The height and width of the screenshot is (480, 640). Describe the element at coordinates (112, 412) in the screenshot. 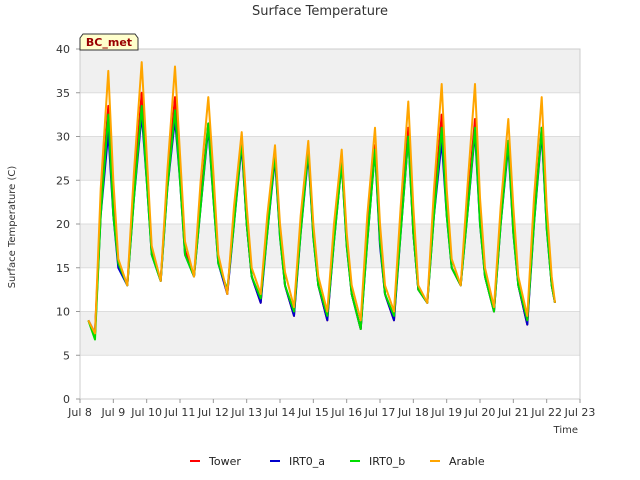

I see `x-tick-label: Jul 9` at that location.